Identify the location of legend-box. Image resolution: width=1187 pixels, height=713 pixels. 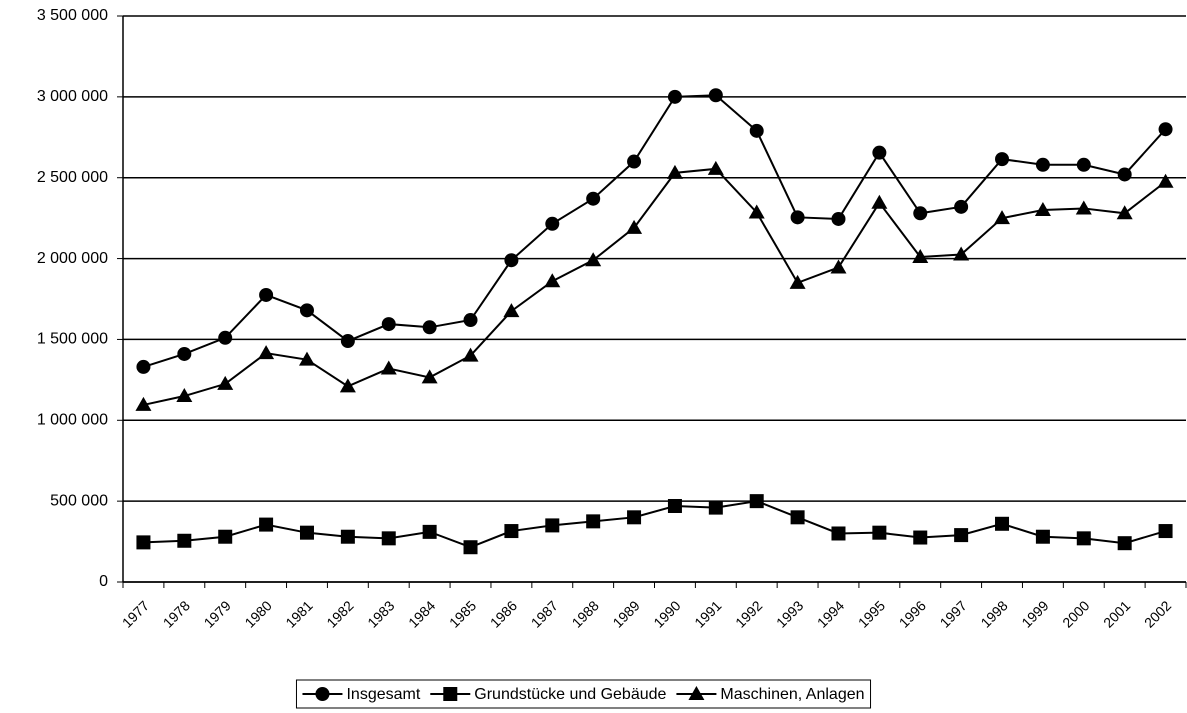
(583, 694).